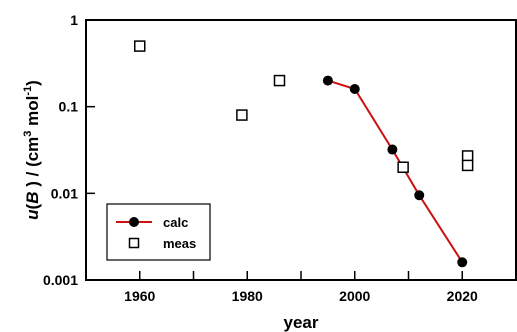  Describe the element at coordinates (64, 193) in the screenshot. I see `y-tick-label: 0.01` at that location.